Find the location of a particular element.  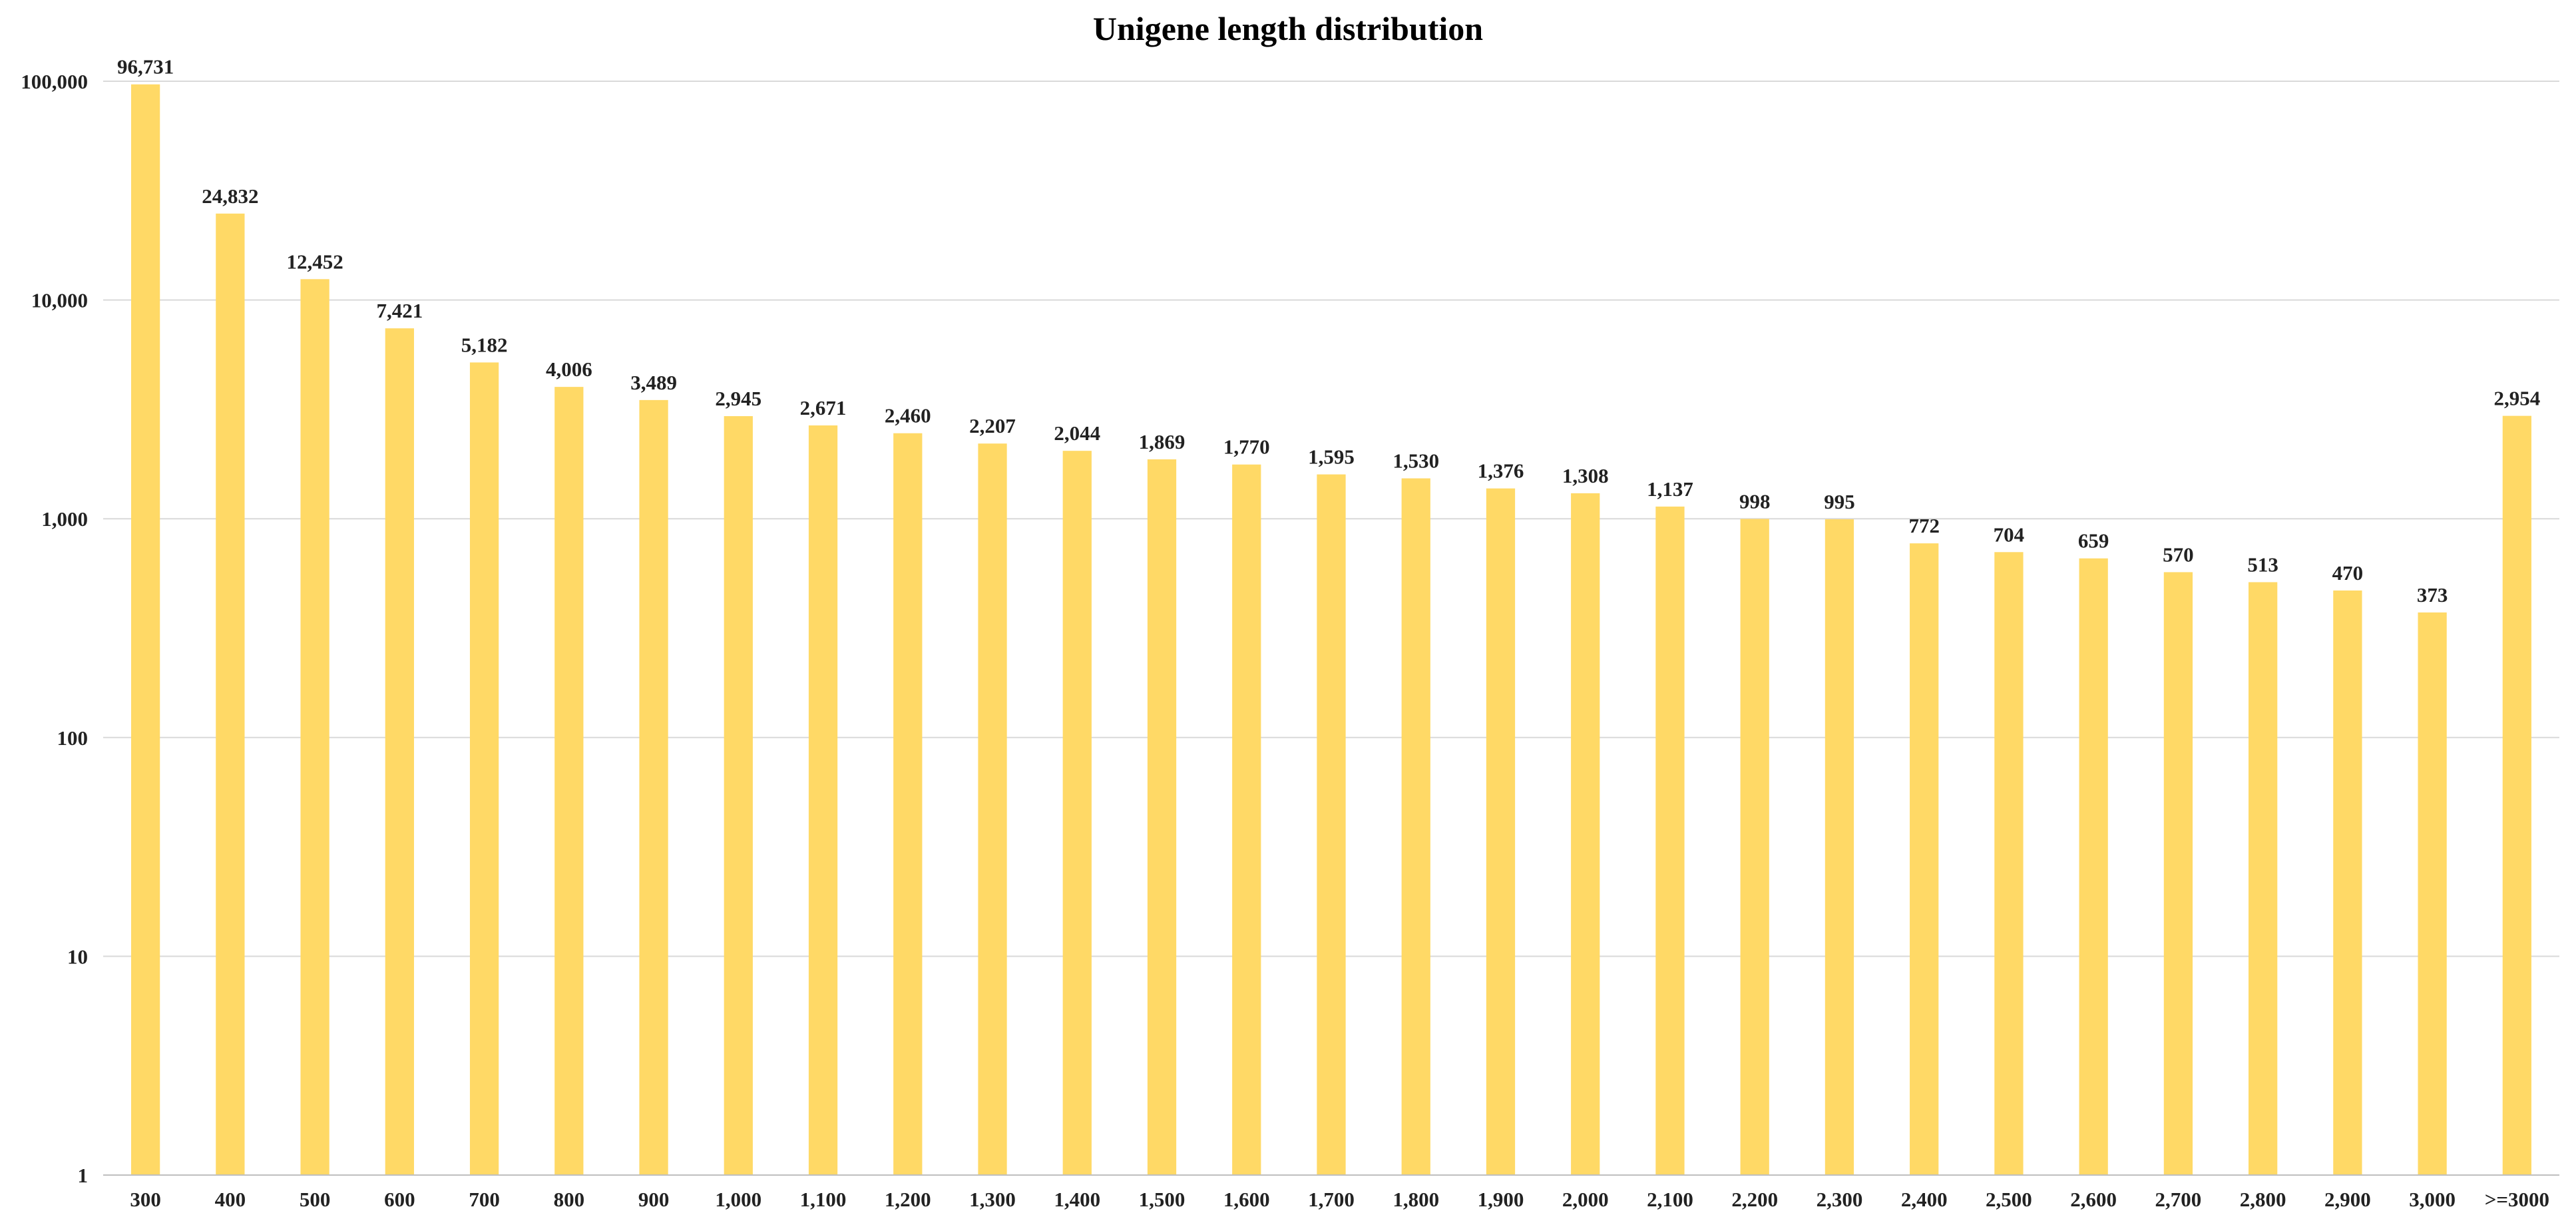

x-tick-label: >=3000 is located at coordinates (2517, 1199).